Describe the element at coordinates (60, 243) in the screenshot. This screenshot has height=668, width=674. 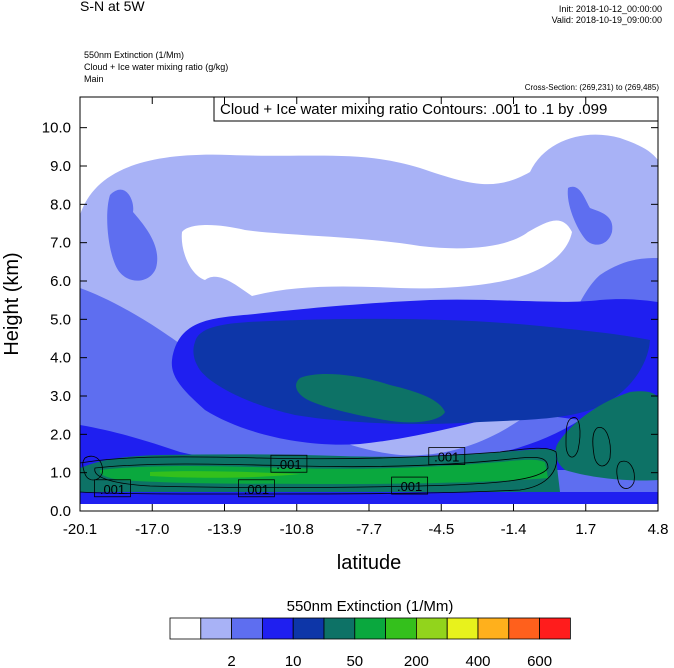
I see `y-tick-label: 7.0` at that location.